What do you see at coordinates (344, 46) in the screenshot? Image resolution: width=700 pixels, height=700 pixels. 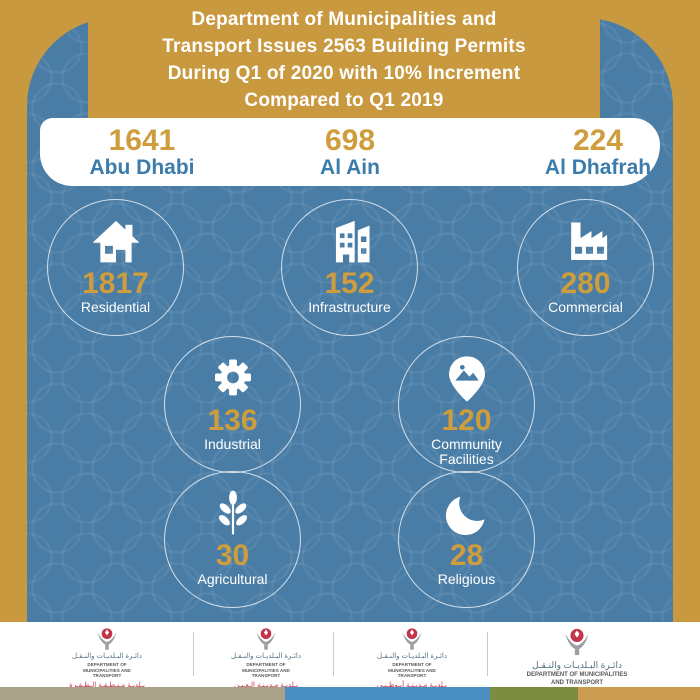 I see `page-title: Transport Issues 2563 Building Permits` at bounding box center [344, 46].